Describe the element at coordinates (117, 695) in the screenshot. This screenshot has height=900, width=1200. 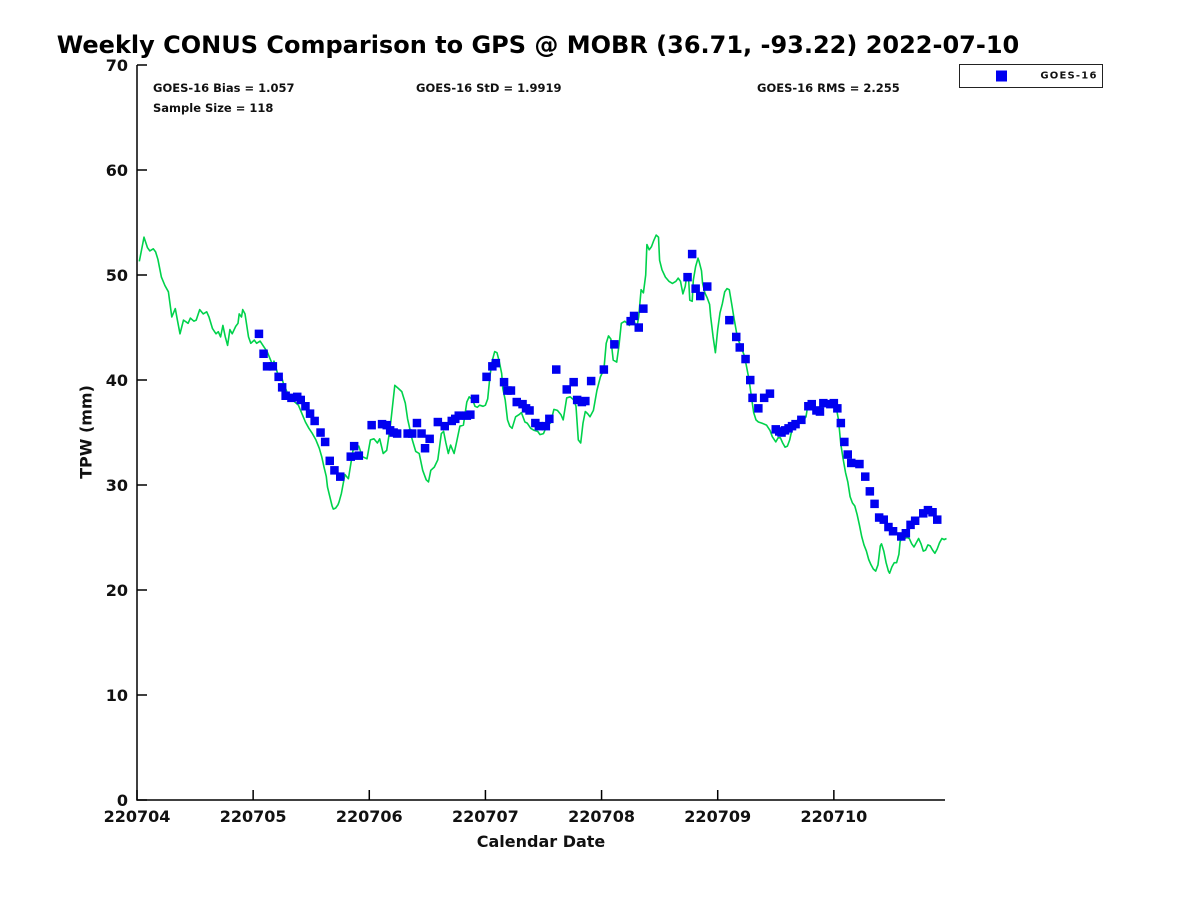
I see `y-tick-label: 10` at that location.